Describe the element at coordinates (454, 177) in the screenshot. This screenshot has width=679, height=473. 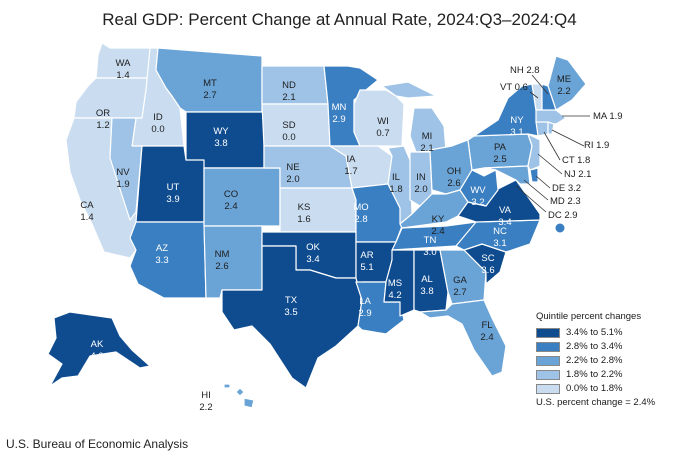
I see `label-OH: OH 2.6` at that location.